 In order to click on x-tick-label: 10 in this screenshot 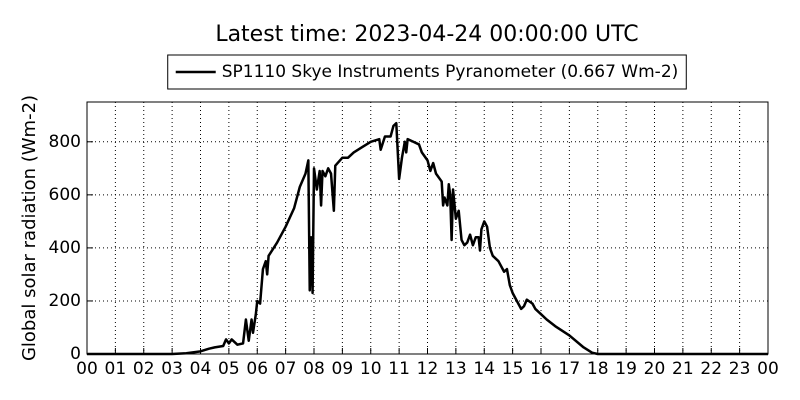, I will do `click(371, 369)`.